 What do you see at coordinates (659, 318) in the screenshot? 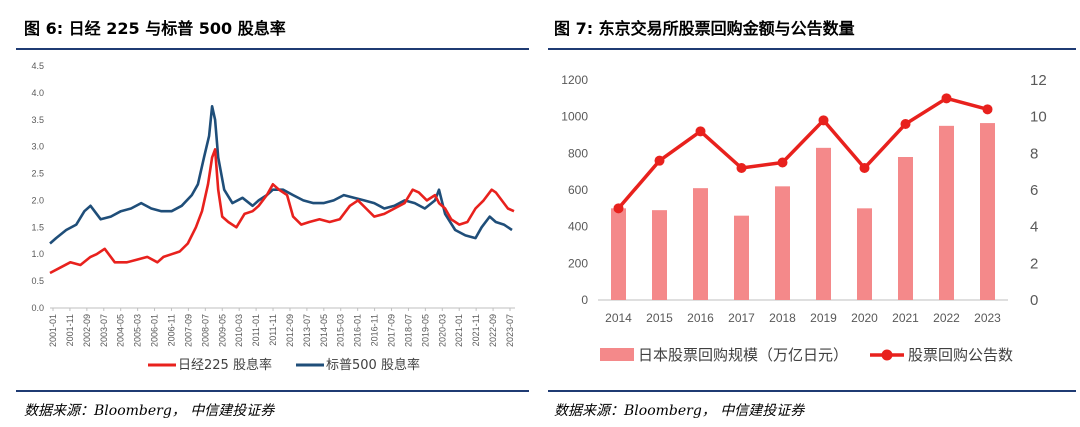
I see `x-tick-label: 2015` at bounding box center [659, 318].